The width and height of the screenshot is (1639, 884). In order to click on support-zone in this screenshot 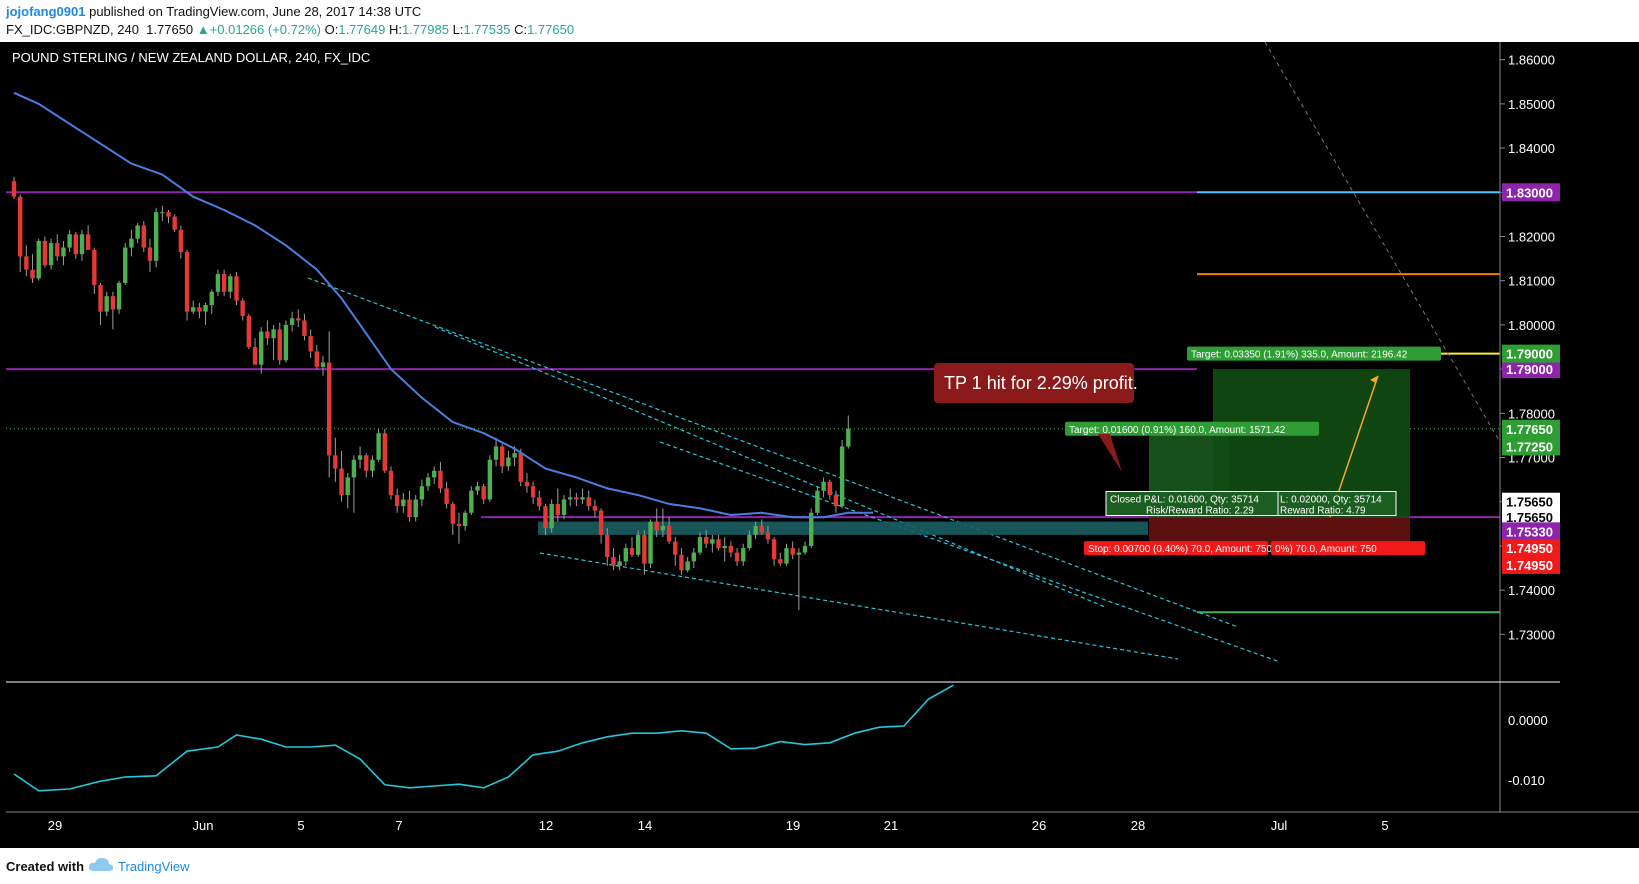, I will do `click(843, 528)`.